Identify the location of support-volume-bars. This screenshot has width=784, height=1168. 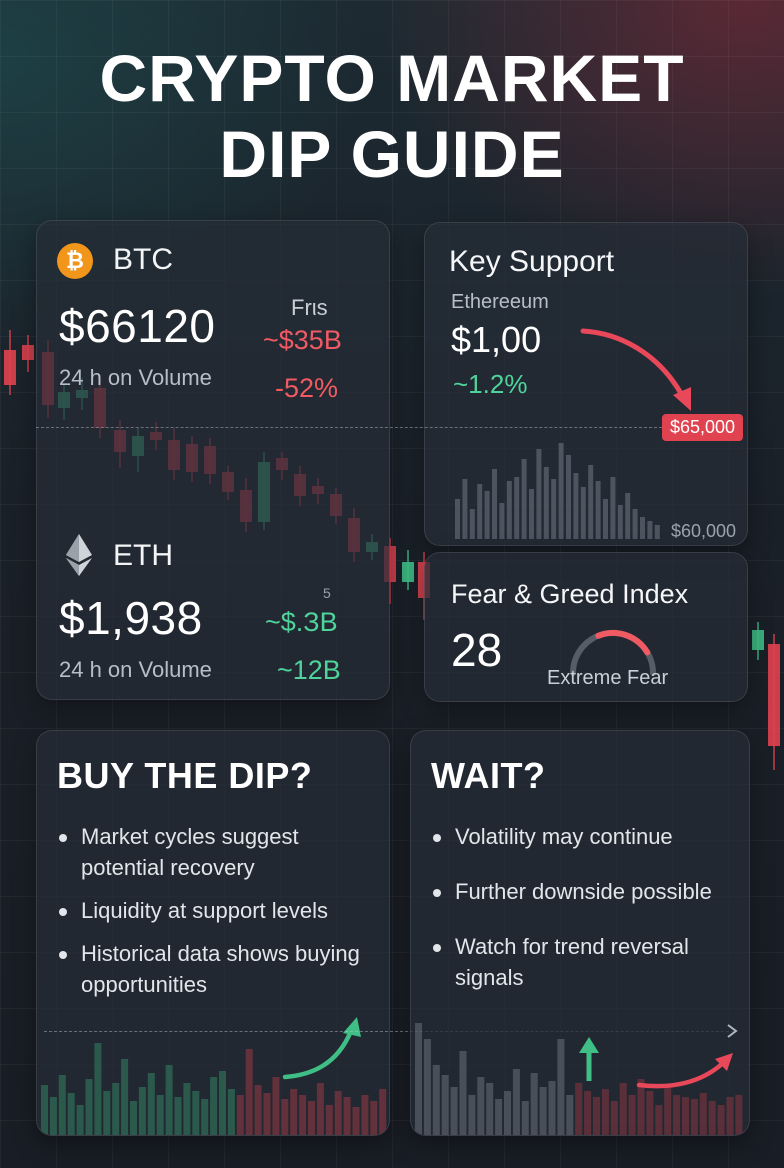
(557, 491).